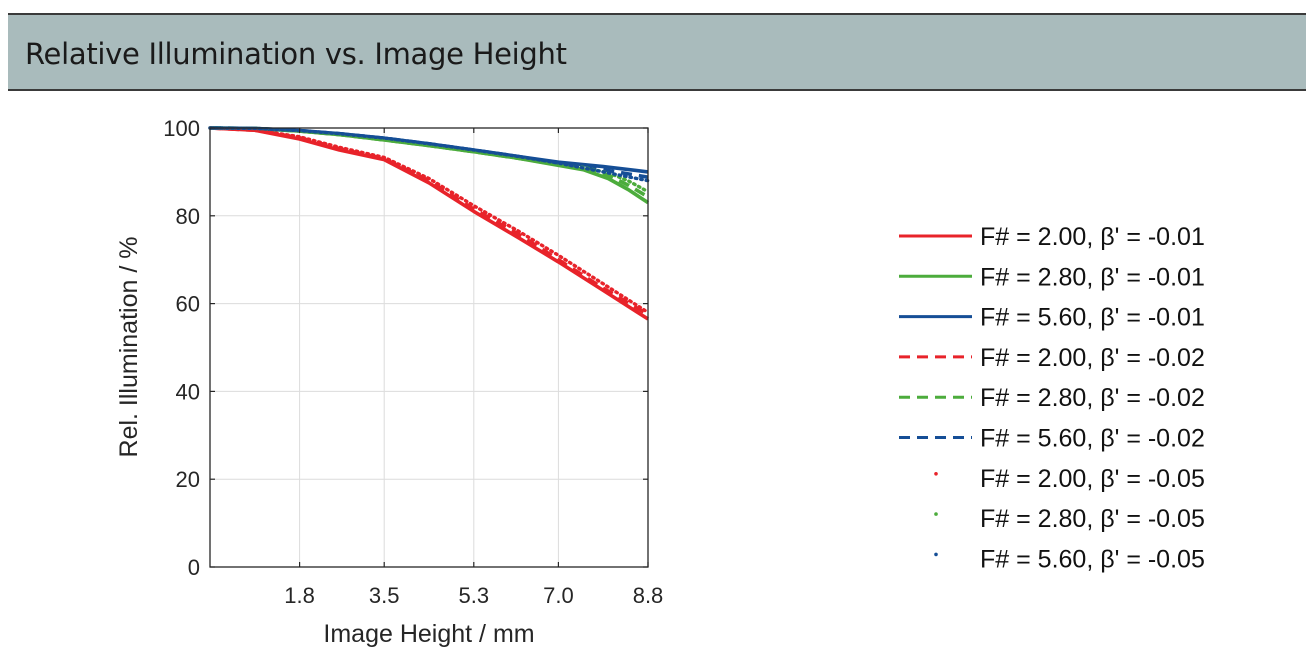  What do you see at coordinates (188, 391) in the screenshot?
I see `y-tick-label: 40` at bounding box center [188, 391].